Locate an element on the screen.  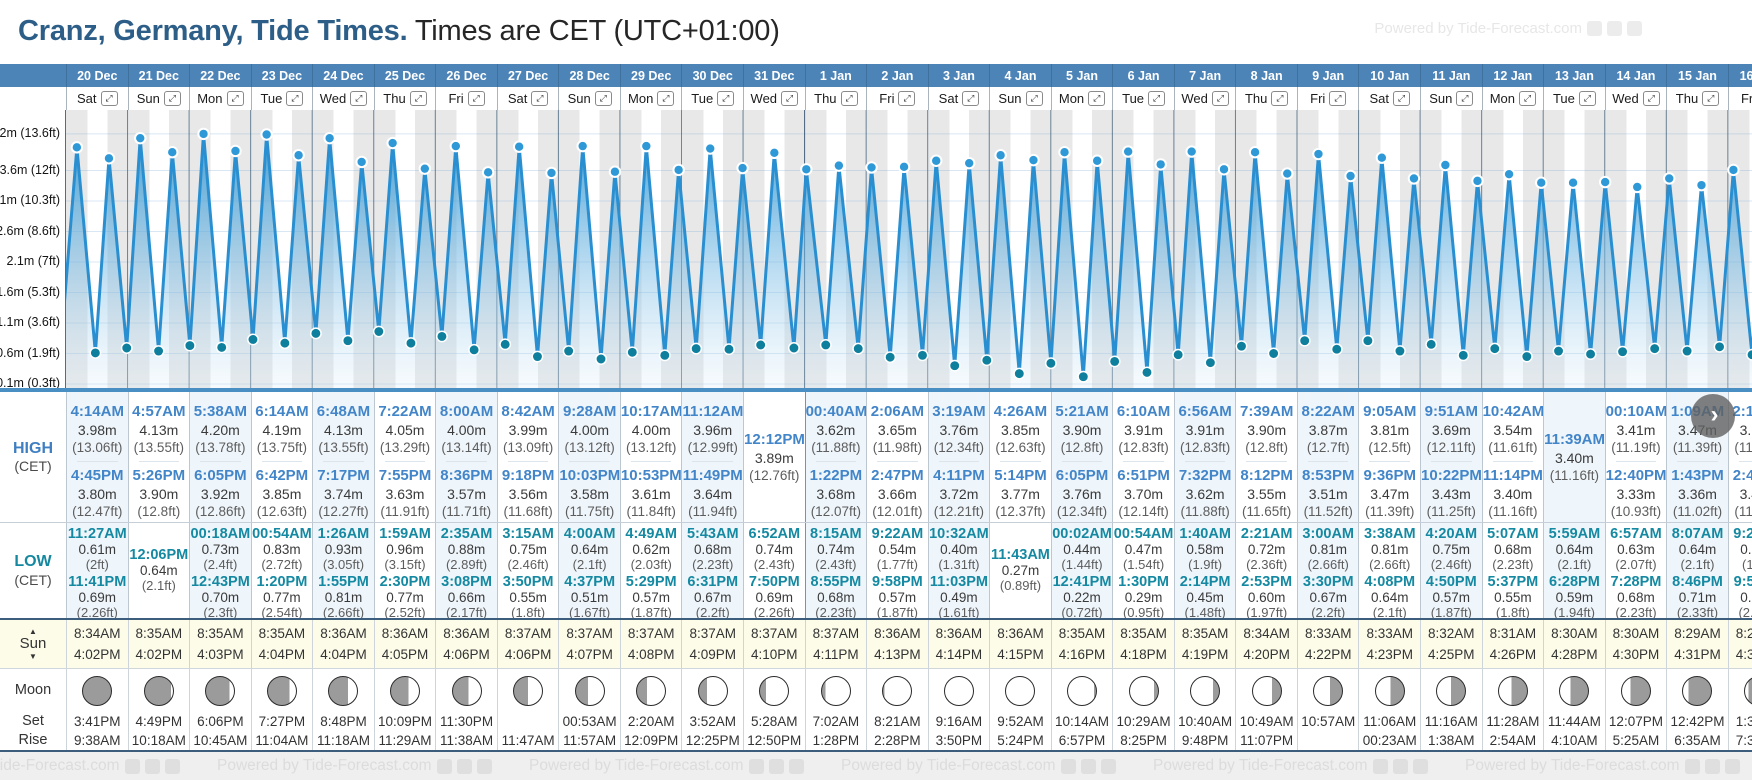
date-label: 7 Jan is located at coordinates (1205, 75).